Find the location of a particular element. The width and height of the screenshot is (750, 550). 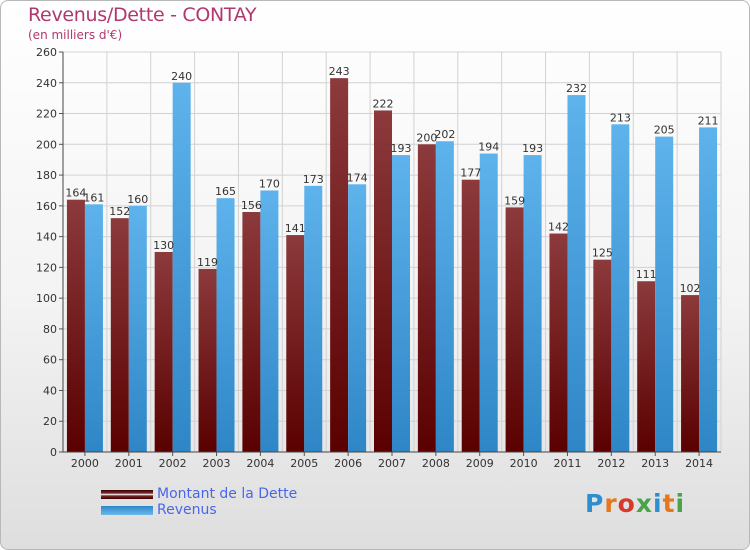

y-tick-label: 160 is located at coordinates (46, 206).